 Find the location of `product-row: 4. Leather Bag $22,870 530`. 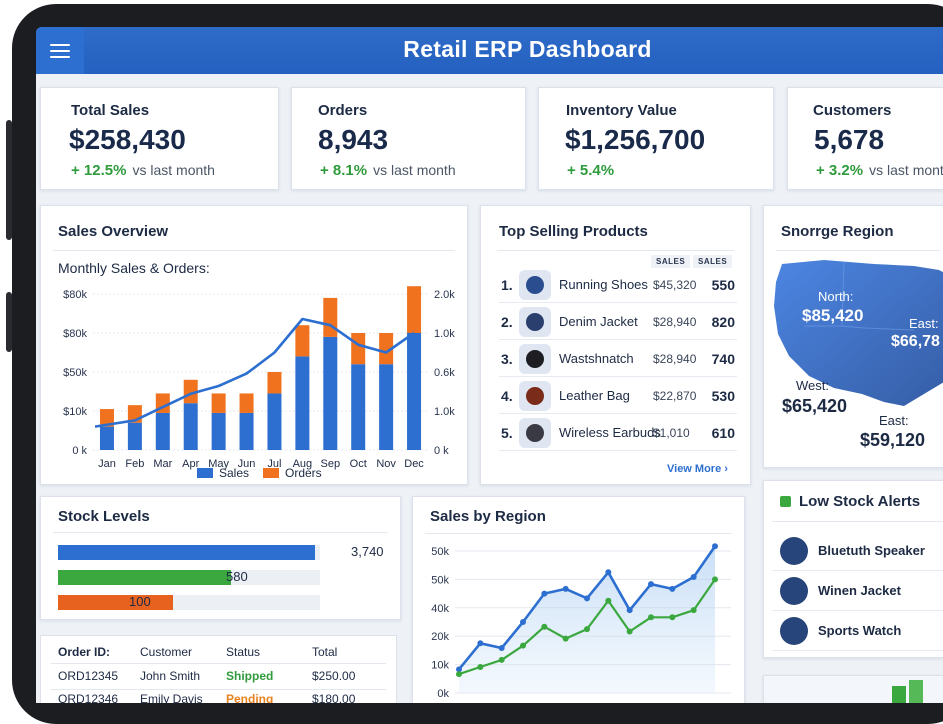

product-row: 4. Leather Bag $22,870 530 is located at coordinates (618, 396).